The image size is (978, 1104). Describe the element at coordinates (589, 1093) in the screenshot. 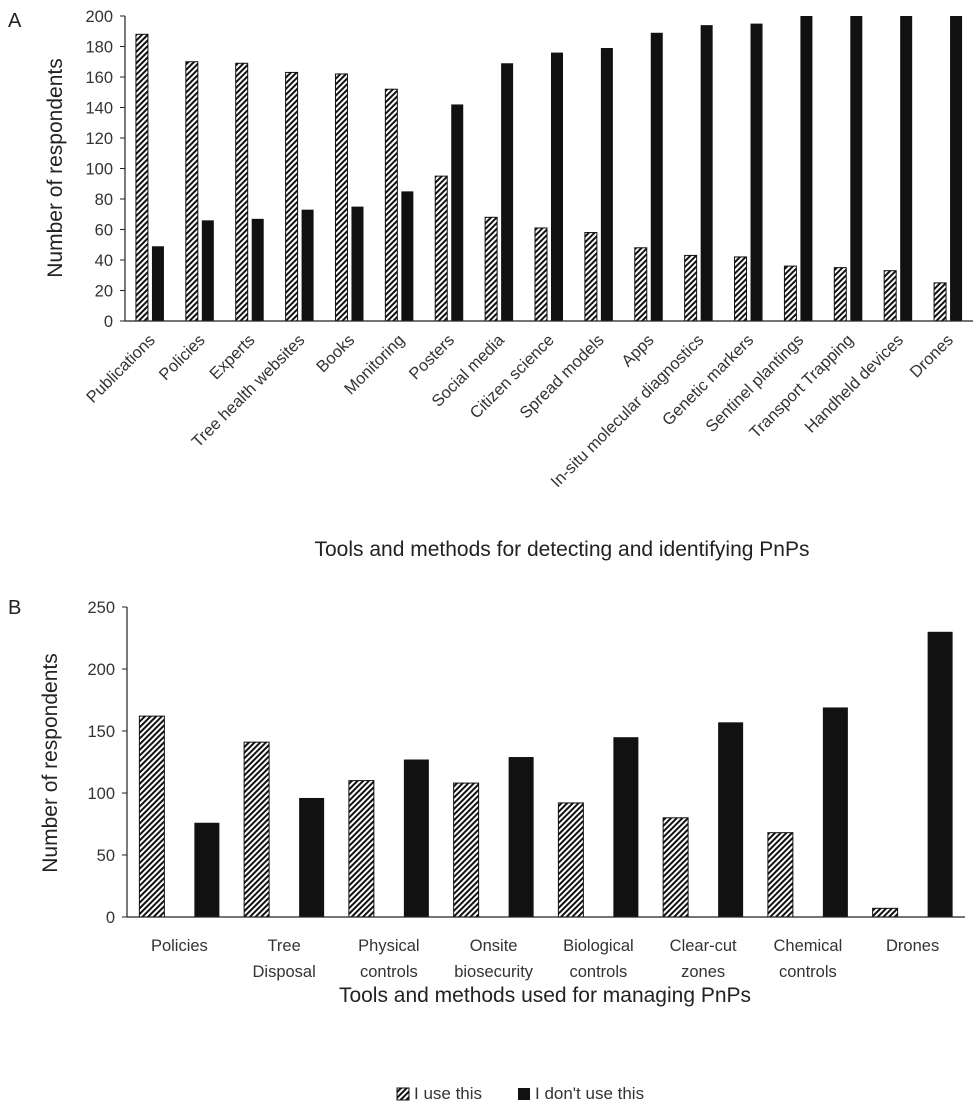

I see `legend-label-dont-use: I don't use this` at that location.